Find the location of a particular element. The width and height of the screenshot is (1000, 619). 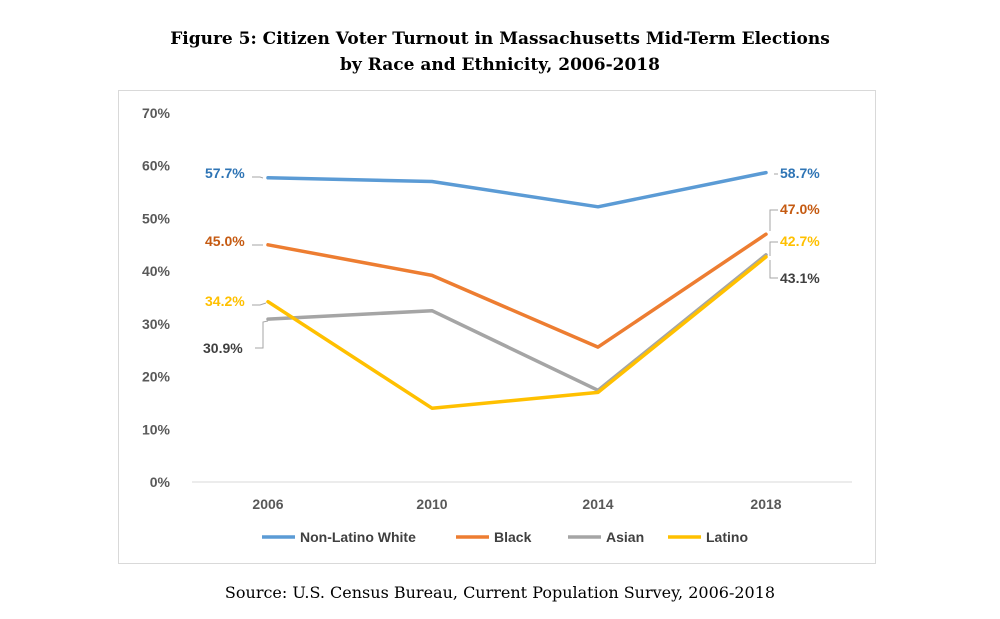

legend-label: Non-Latino White is located at coordinates (358, 537).